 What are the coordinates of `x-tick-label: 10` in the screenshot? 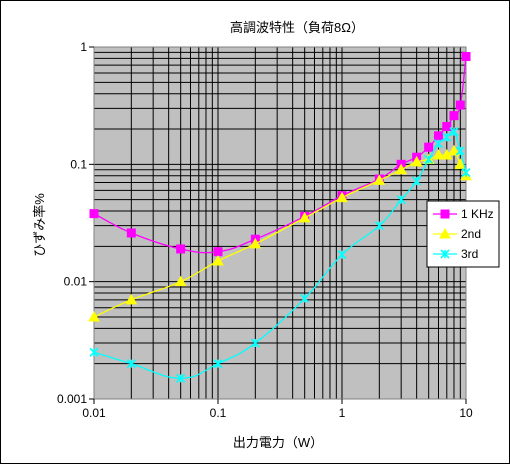 It's located at (466, 413).